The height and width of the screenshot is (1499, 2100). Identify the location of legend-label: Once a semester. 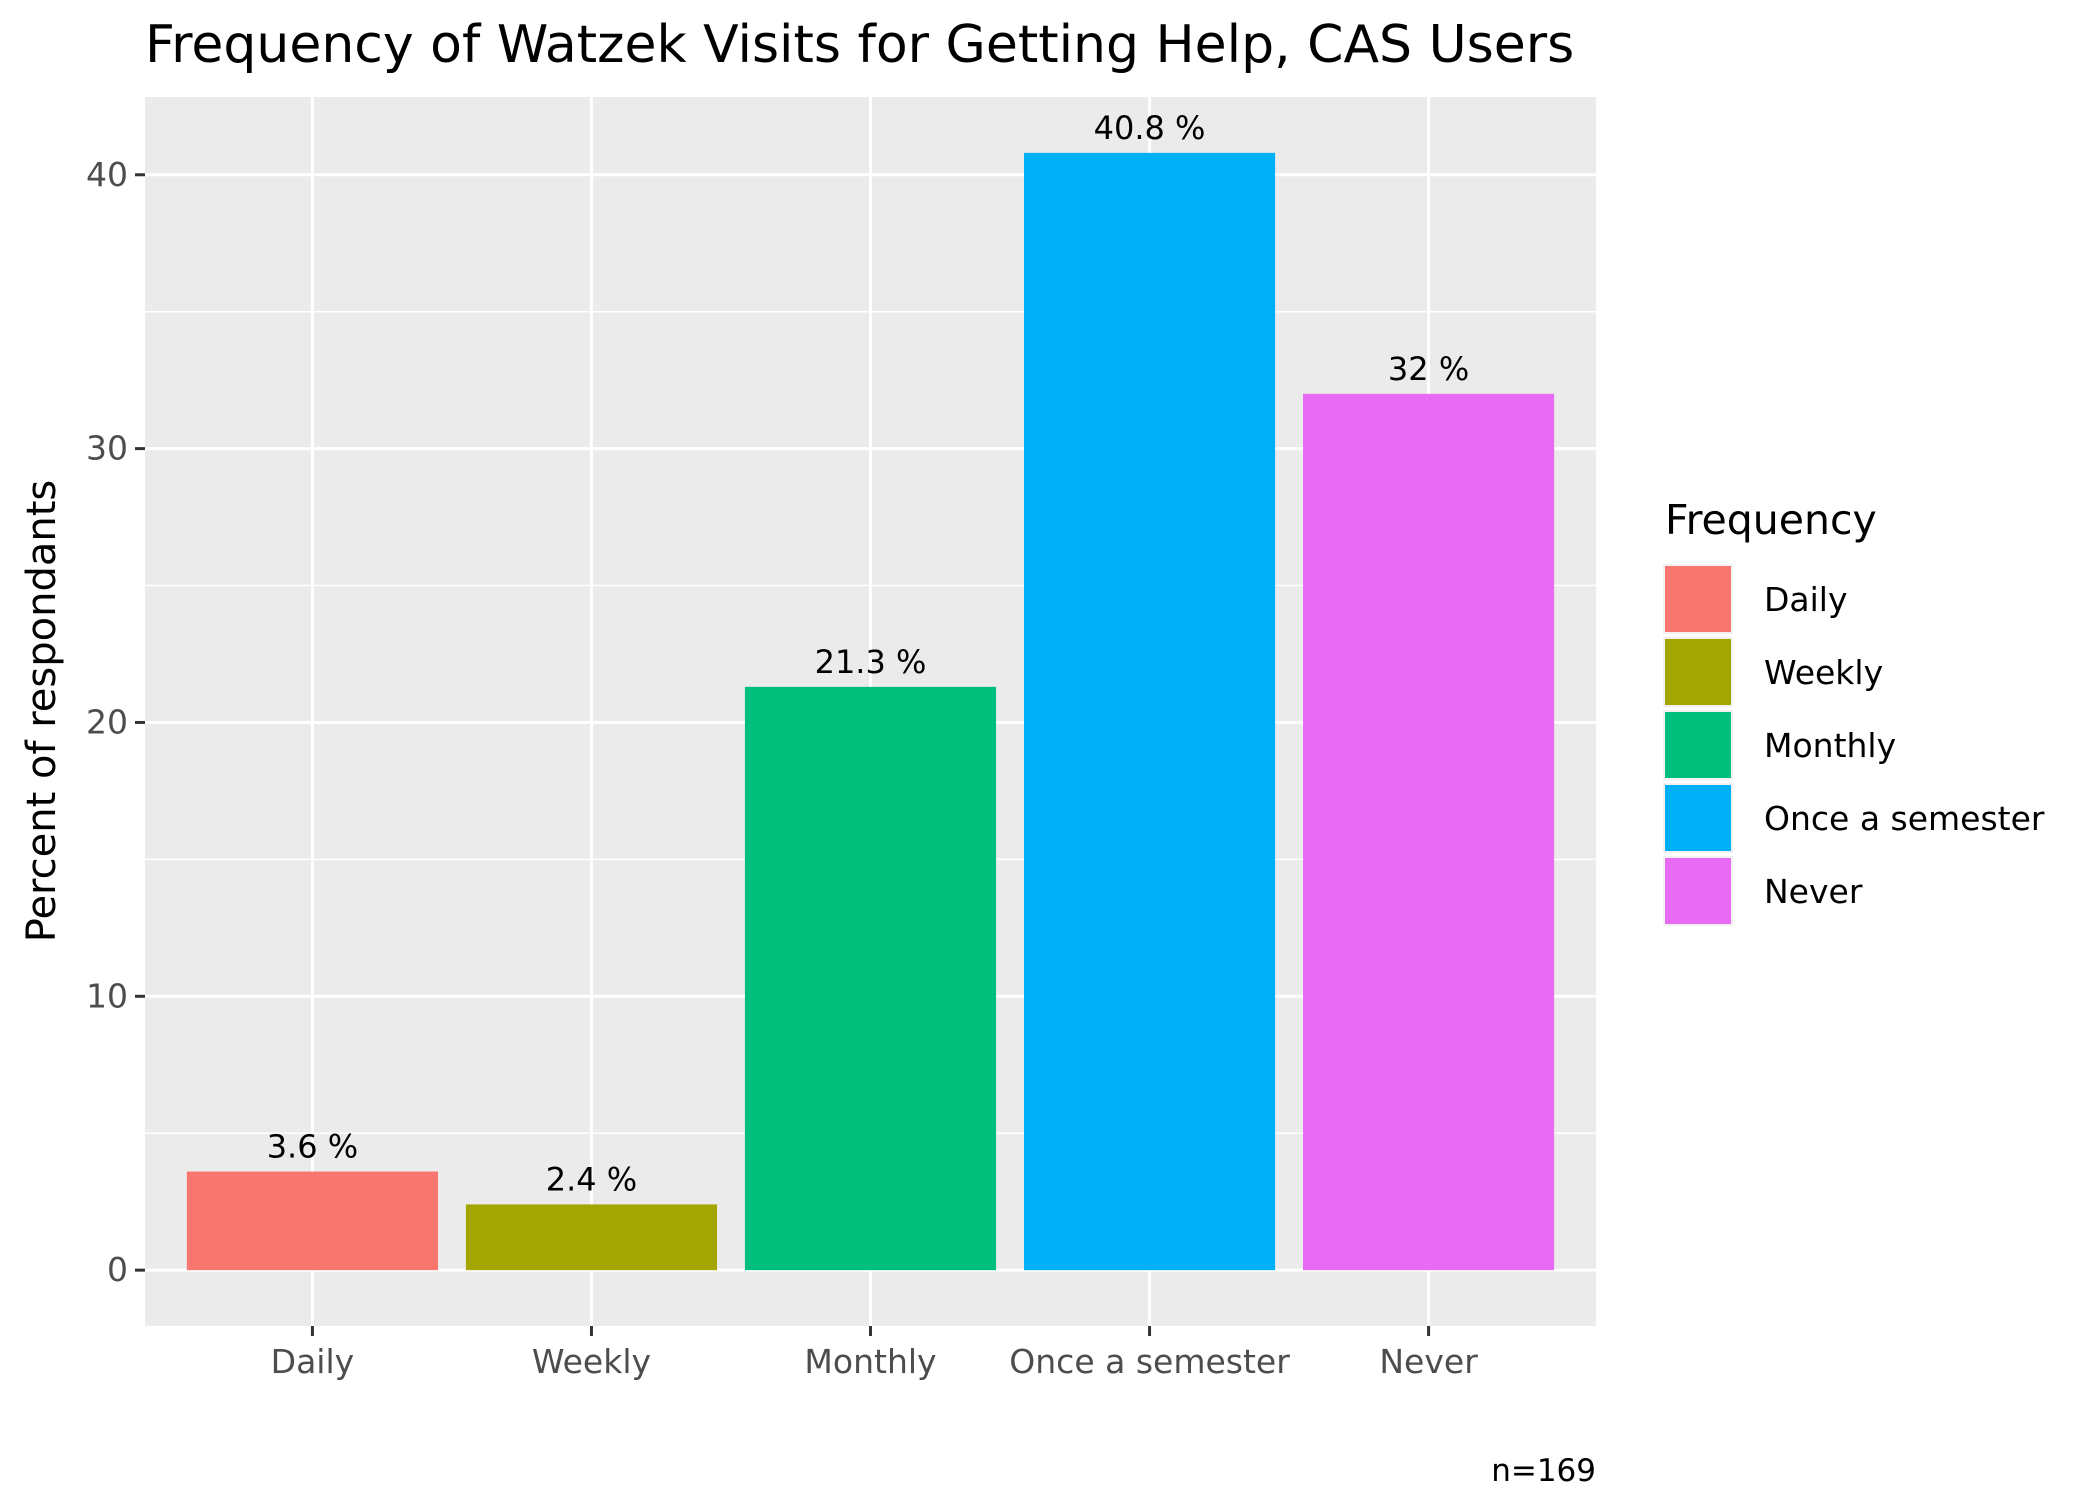
(1904, 818).